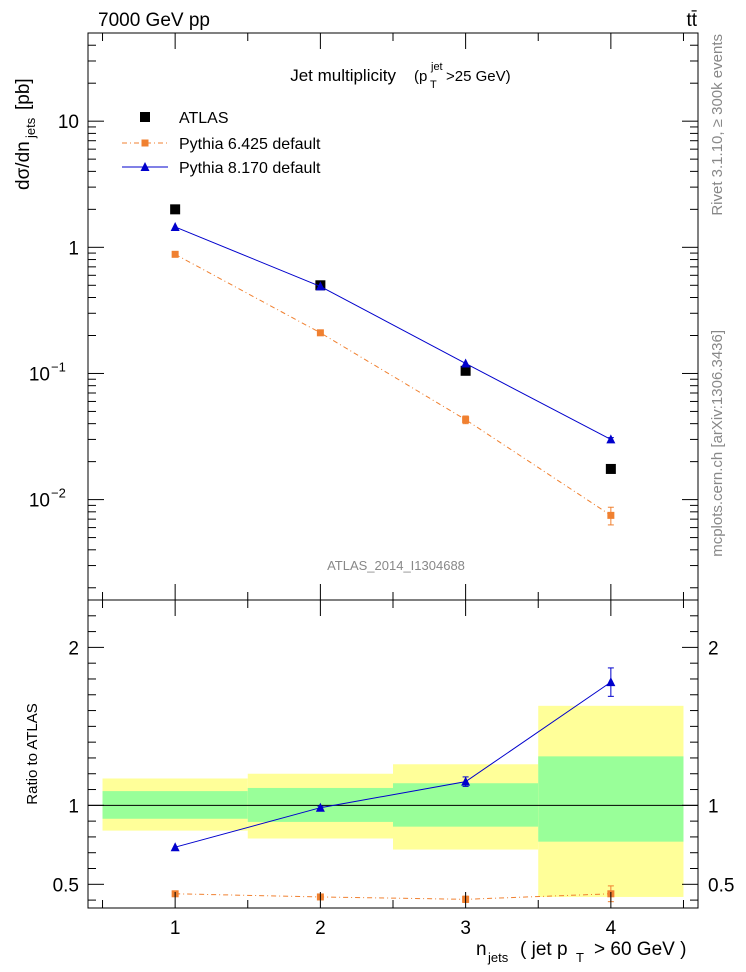 This screenshot has width=746, height=972. What do you see at coordinates (68, 122) in the screenshot?
I see `y-tick-label-main: 10` at bounding box center [68, 122].